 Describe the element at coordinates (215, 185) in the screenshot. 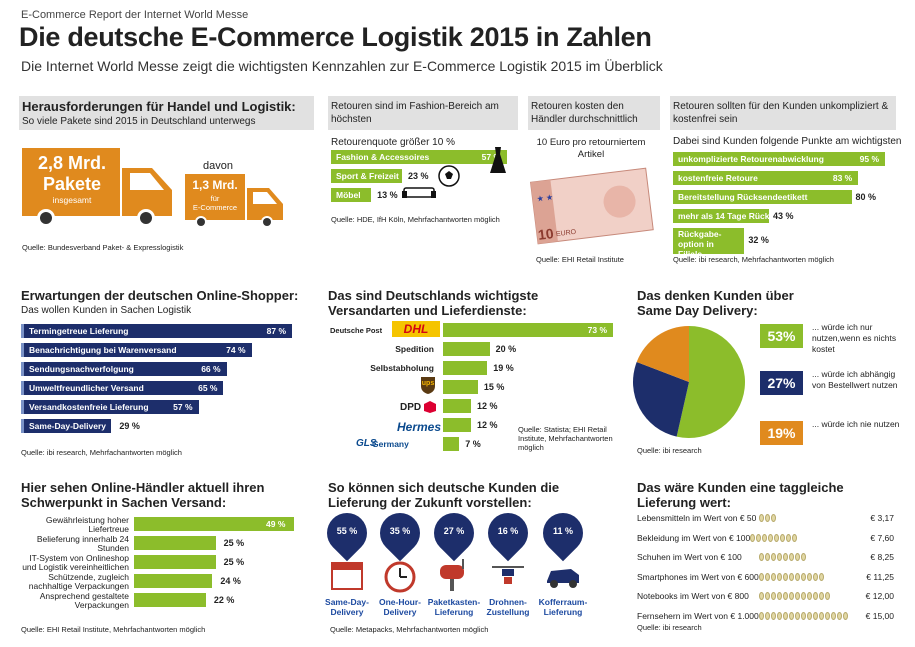

I see `small-value: 1,3 Mrd.` at that location.